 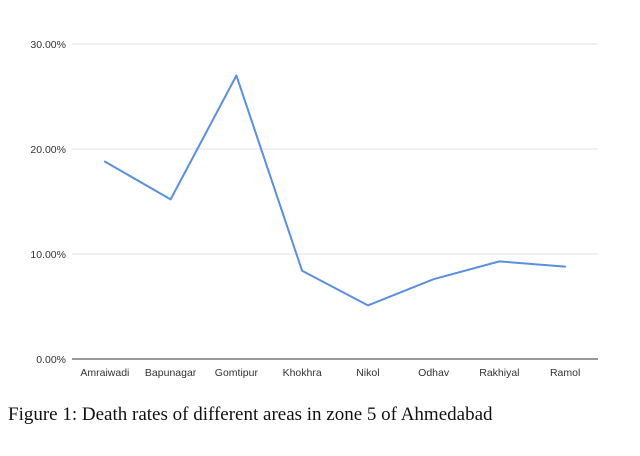 What do you see at coordinates (48, 202) in the screenshot?
I see `y-axis-tick-labels: 0.00% 10.00% 20.00% 30.00%` at bounding box center [48, 202].